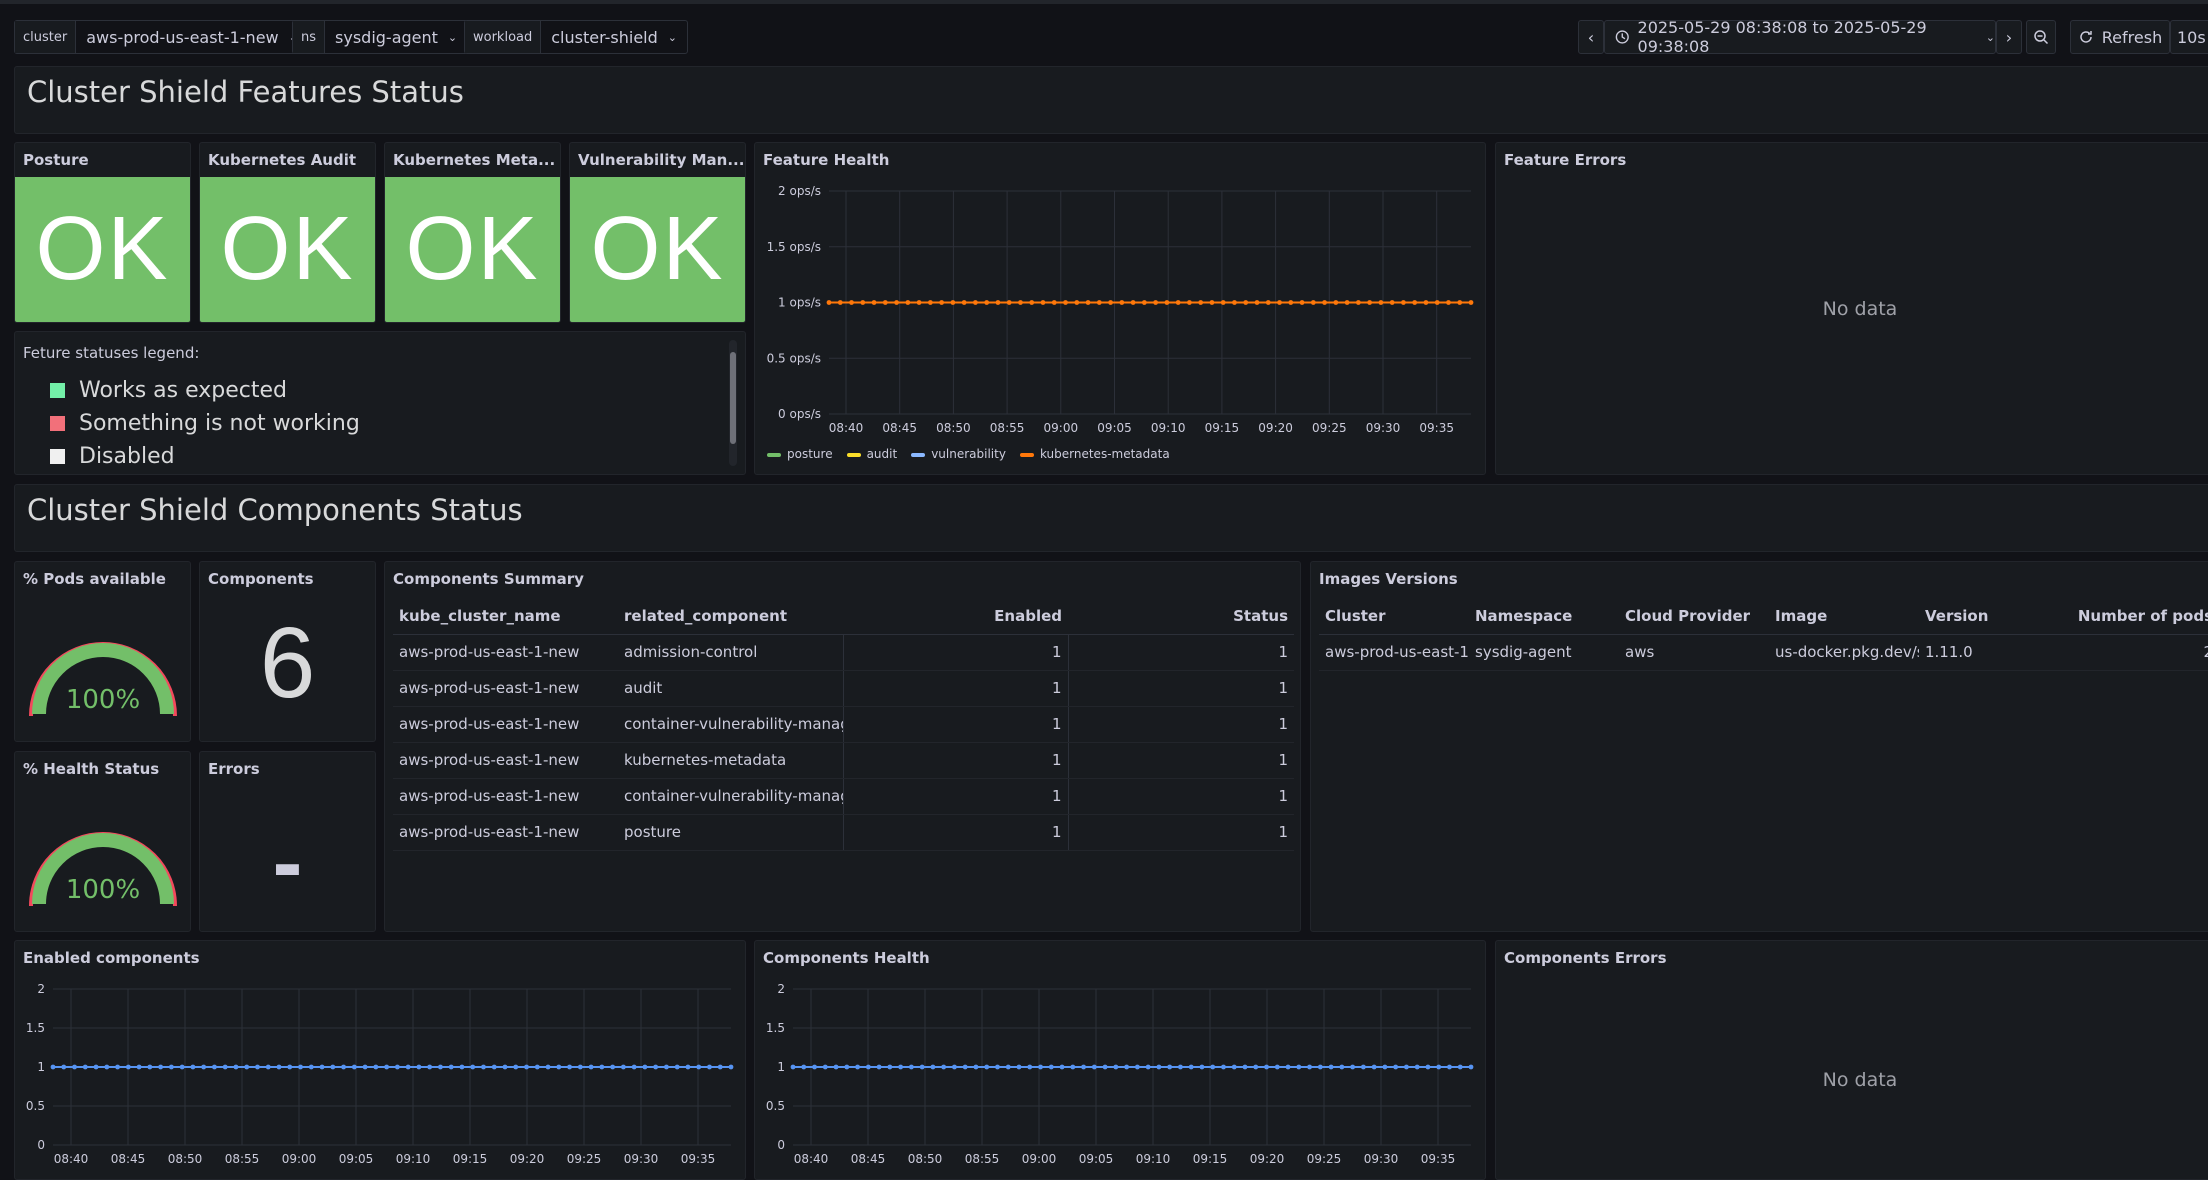  Describe the element at coordinates (2138, 616) in the screenshot. I see `column-header: Number of pods` at that location.